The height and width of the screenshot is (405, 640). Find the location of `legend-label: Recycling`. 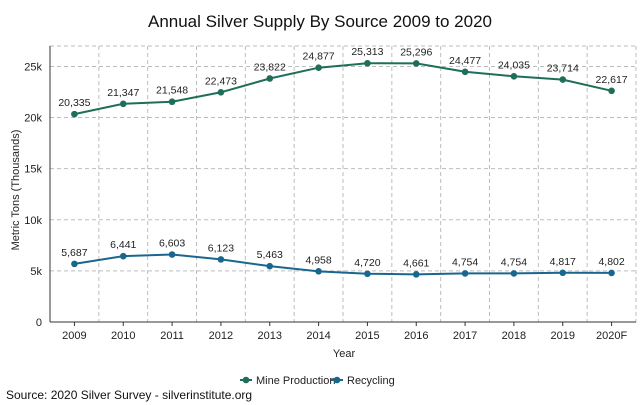

legend-label: Recycling is located at coordinates (371, 381).